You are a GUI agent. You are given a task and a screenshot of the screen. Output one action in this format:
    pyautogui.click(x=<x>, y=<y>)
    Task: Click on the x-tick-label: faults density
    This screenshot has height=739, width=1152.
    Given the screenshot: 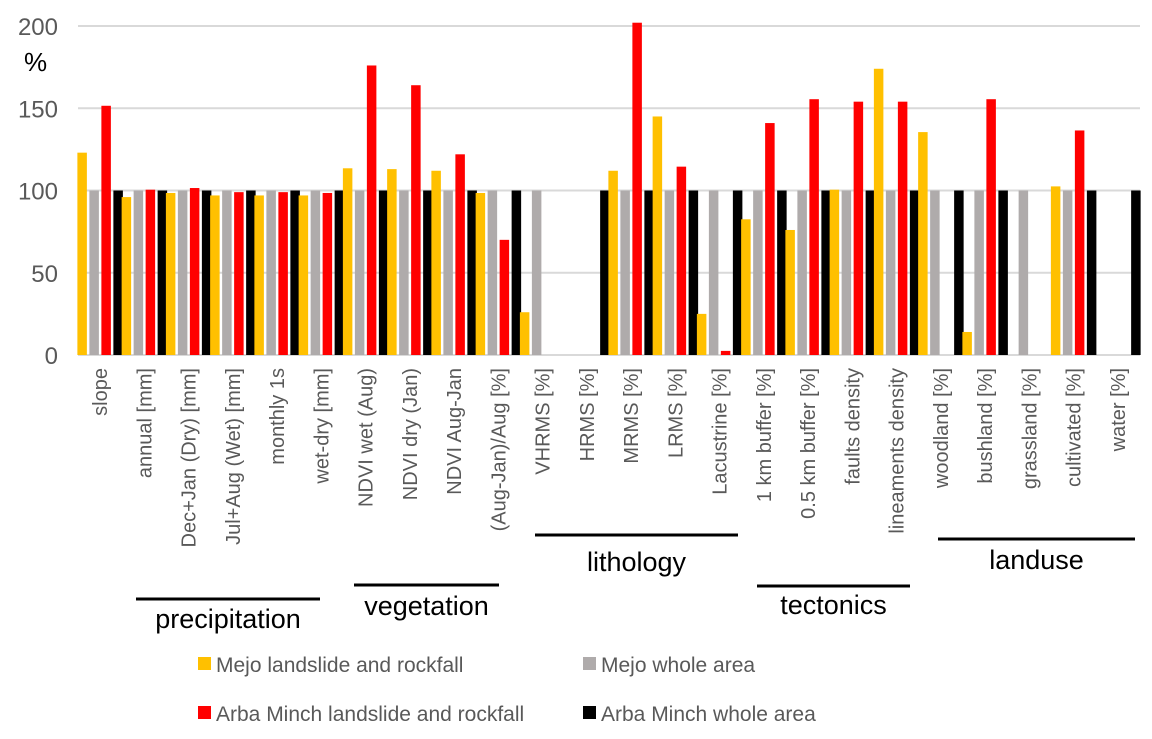 What is the action you would take?
    pyautogui.click(x=853, y=426)
    